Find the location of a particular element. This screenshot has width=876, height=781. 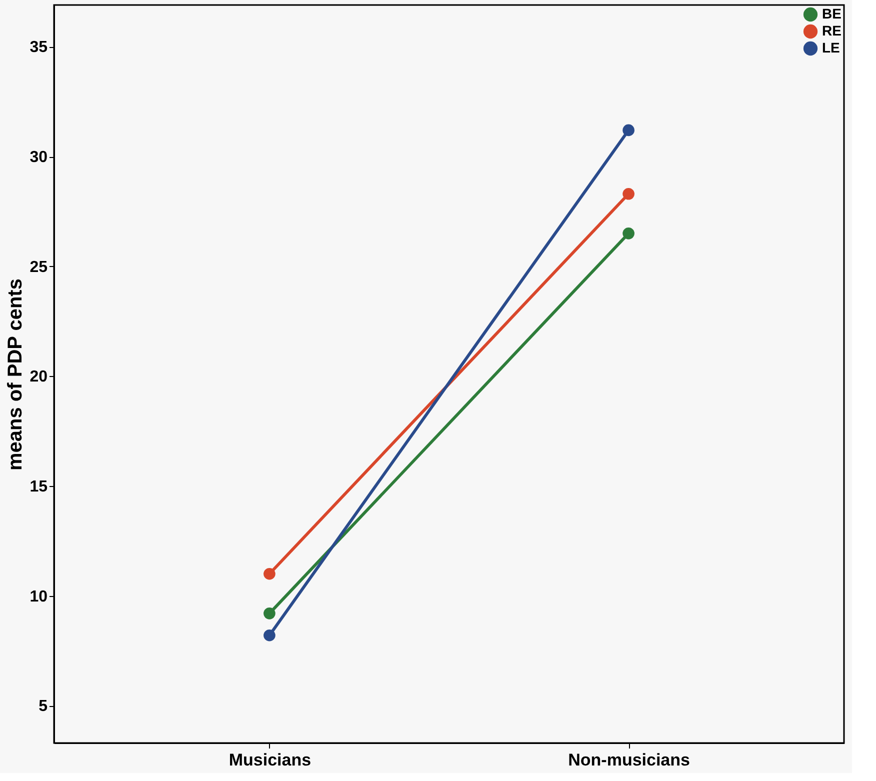

y-tick-label: 30 is located at coordinates (39, 157).